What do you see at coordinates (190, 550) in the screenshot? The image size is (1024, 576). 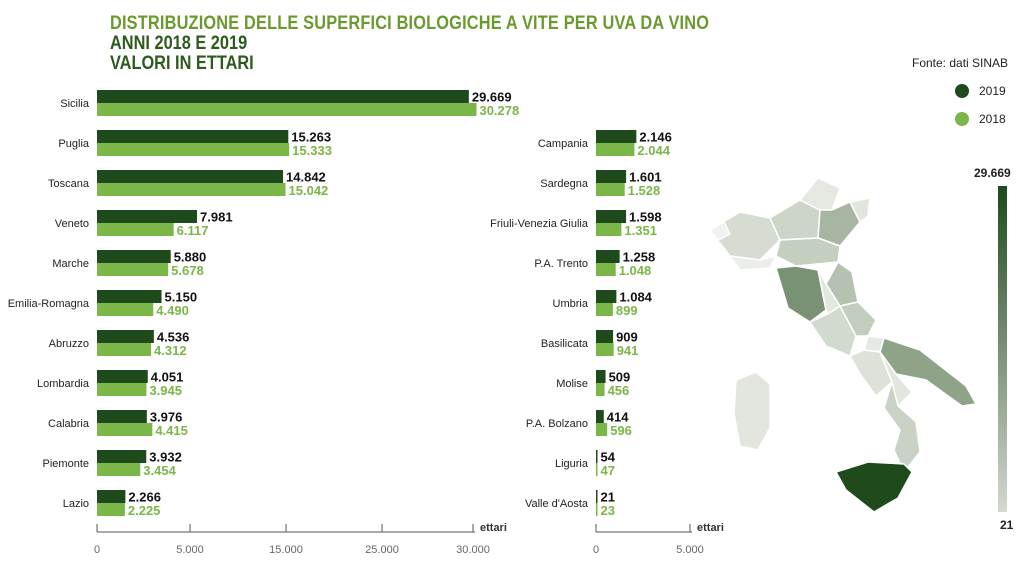 I see `x-tick-label-main-1: 5.000` at bounding box center [190, 550].